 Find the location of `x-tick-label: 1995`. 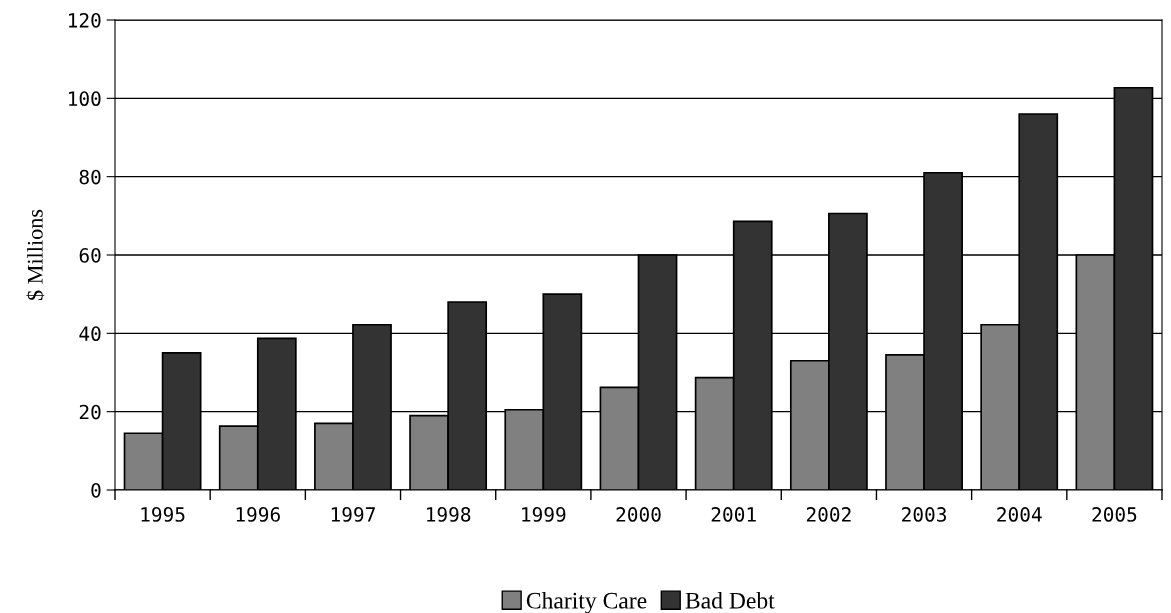

x-tick-label: 1995 is located at coordinates (163, 514).